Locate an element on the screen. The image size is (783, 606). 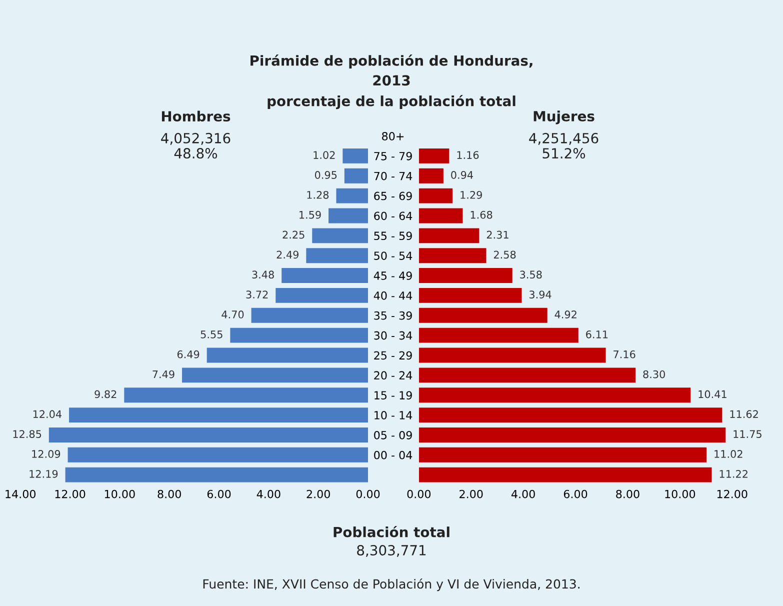
chart-title: Pirámide de población de Honduras, 2013 porcentaje de la población total is located at coordinates (391, 82).